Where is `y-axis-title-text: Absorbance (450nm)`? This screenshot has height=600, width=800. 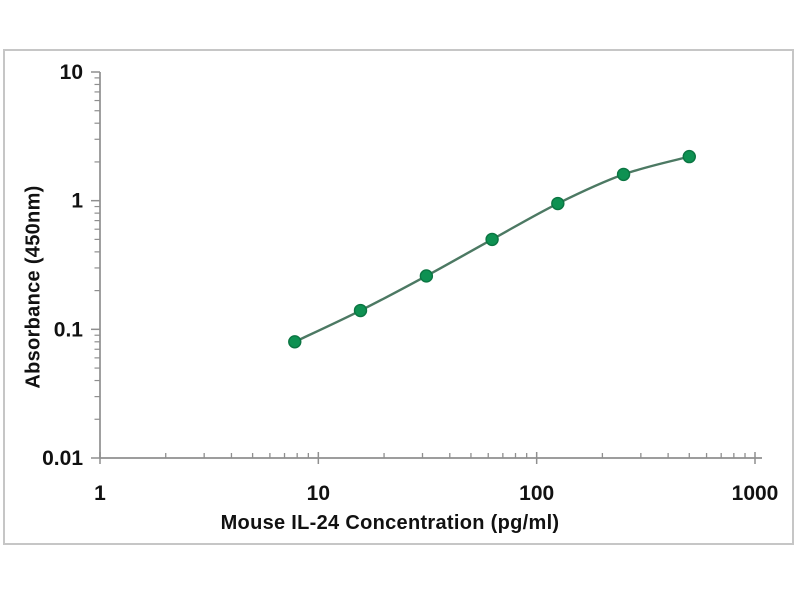
y-axis-title-text: Absorbance (450nm) is located at coordinates (33, 287).